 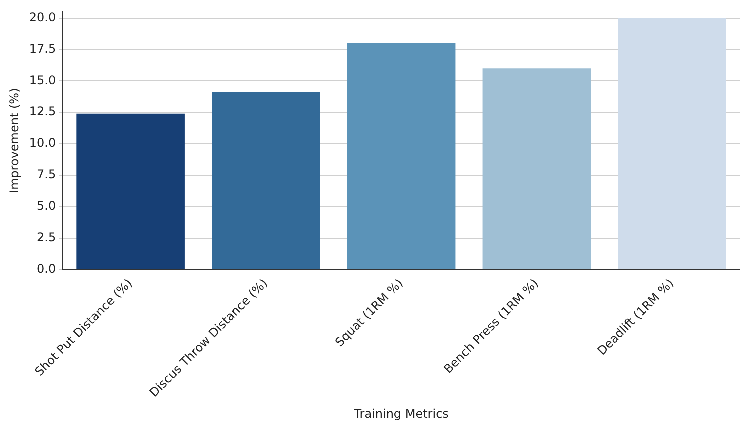 What do you see at coordinates (401, 413) in the screenshot?
I see `x-axis-title: Training Metrics` at bounding box center [401, 413].